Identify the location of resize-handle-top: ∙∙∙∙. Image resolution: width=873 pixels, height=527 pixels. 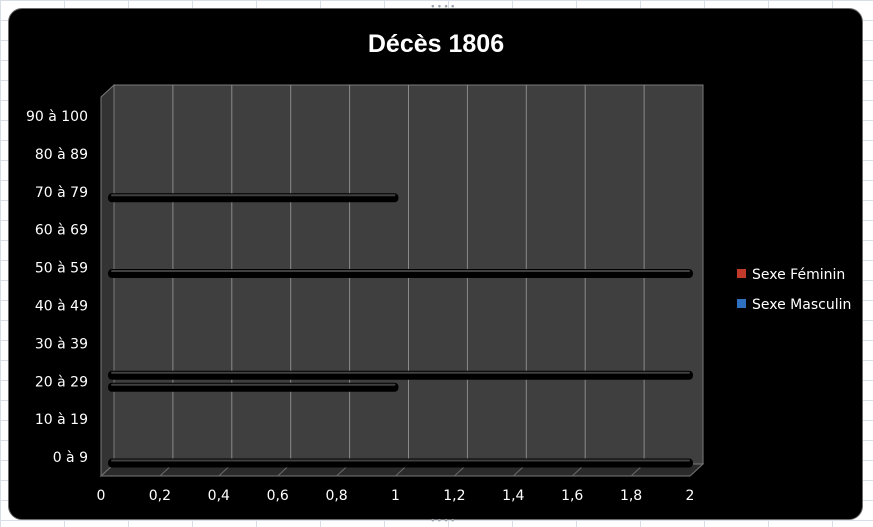
(443, 7).